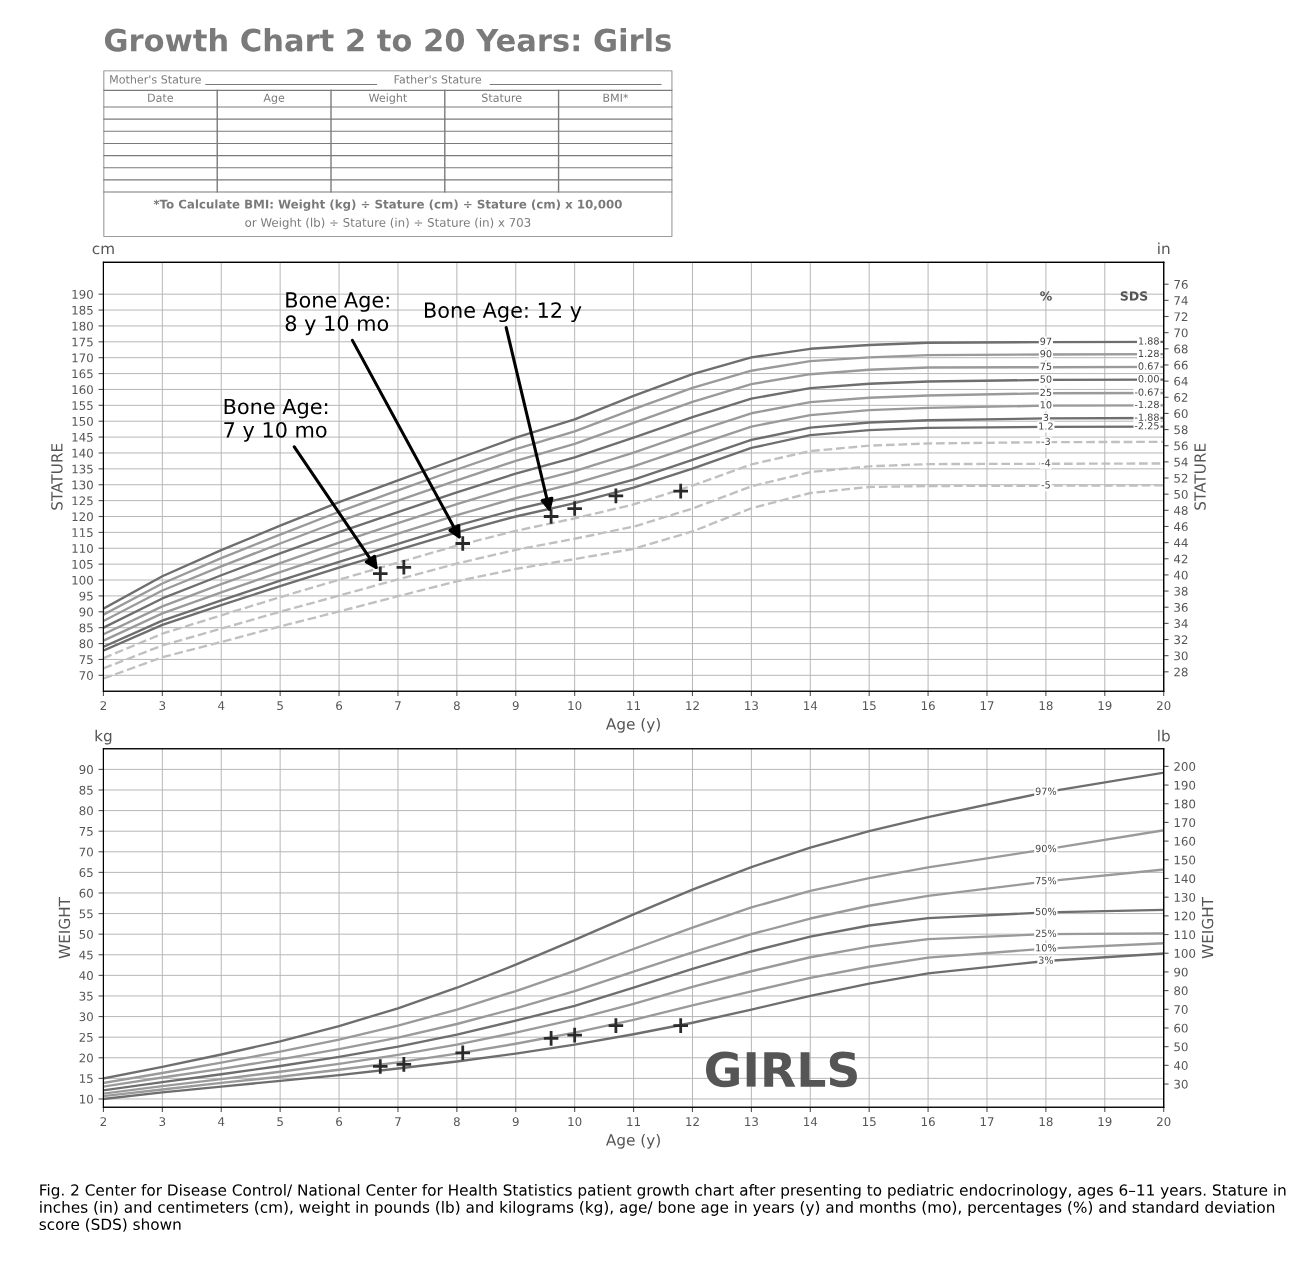  I want to click on x-tick-label: 9, so click(515, 1122).